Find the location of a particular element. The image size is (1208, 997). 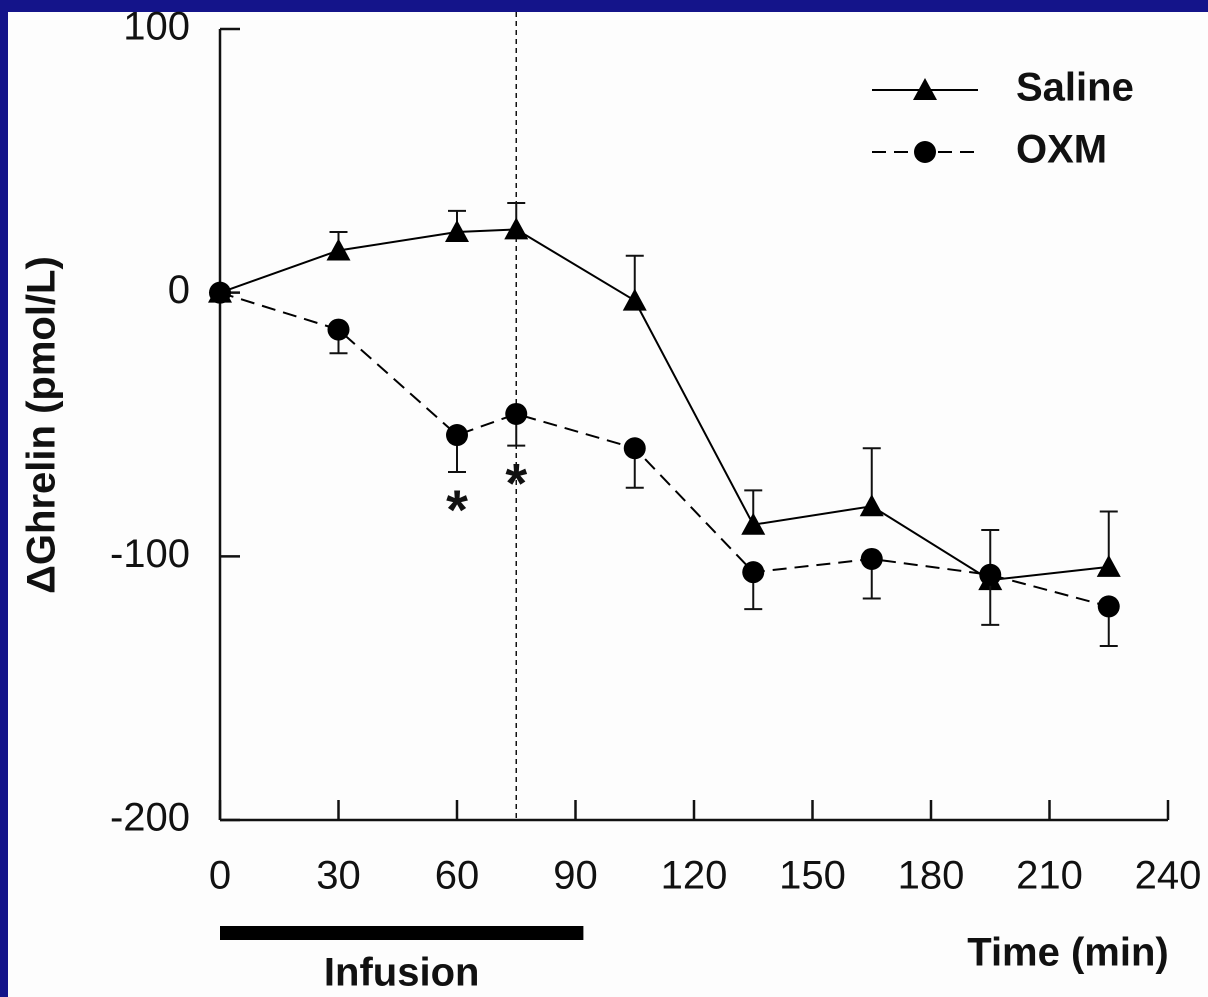

infusion-label: Infusion is located at coordinates (402, 973).